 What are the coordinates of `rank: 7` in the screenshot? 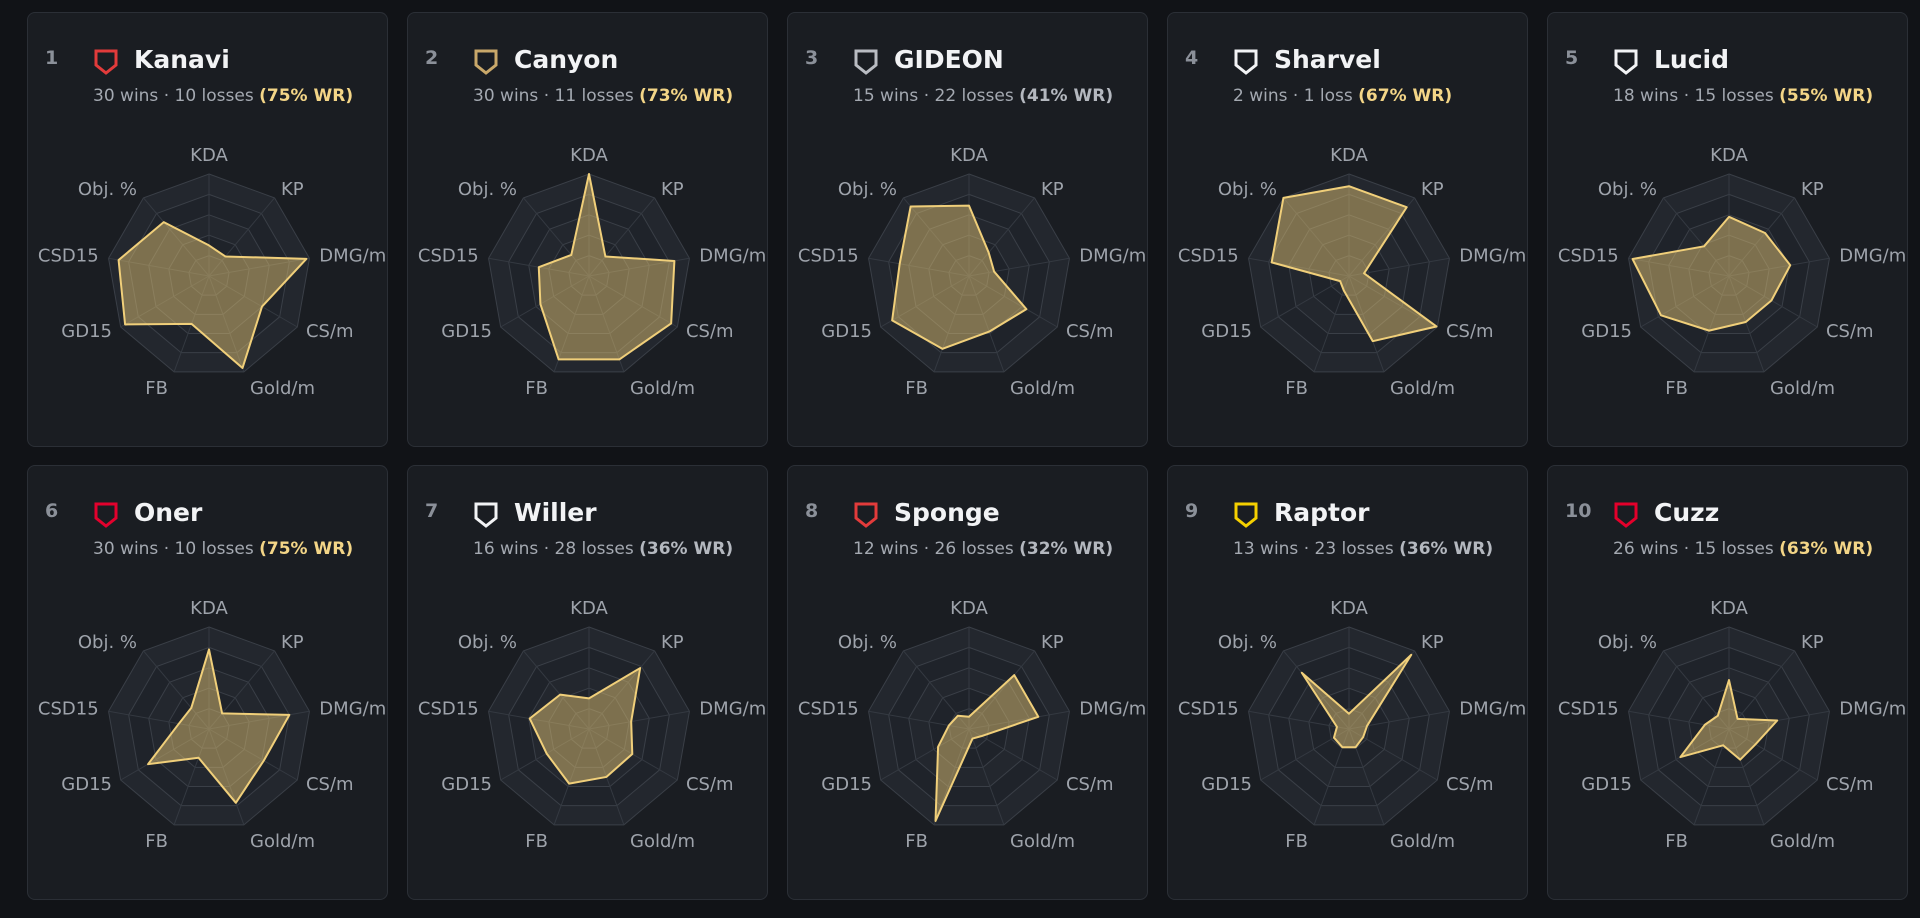 It's located at (432, 511).